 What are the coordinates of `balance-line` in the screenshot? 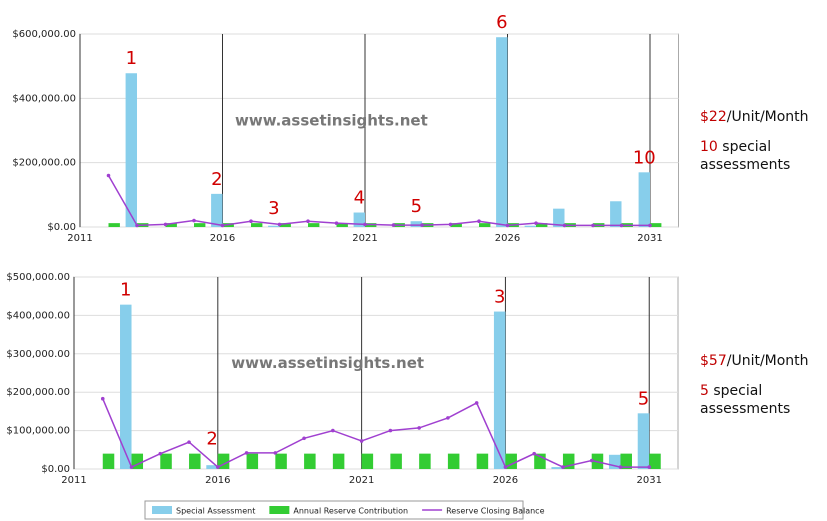 It's located at (376, 433).